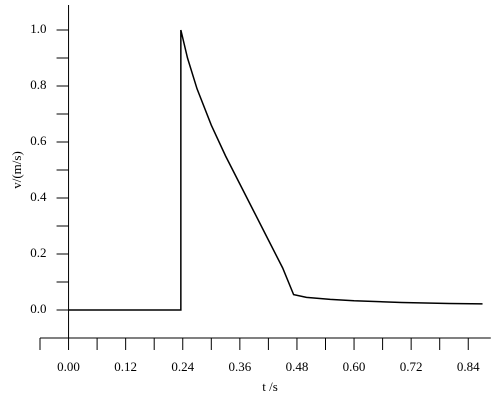  What do you see at coordinates (182, 366) in the screenshot?
I see `x-tick-label: 0.24` at bounding box center [182, 366].